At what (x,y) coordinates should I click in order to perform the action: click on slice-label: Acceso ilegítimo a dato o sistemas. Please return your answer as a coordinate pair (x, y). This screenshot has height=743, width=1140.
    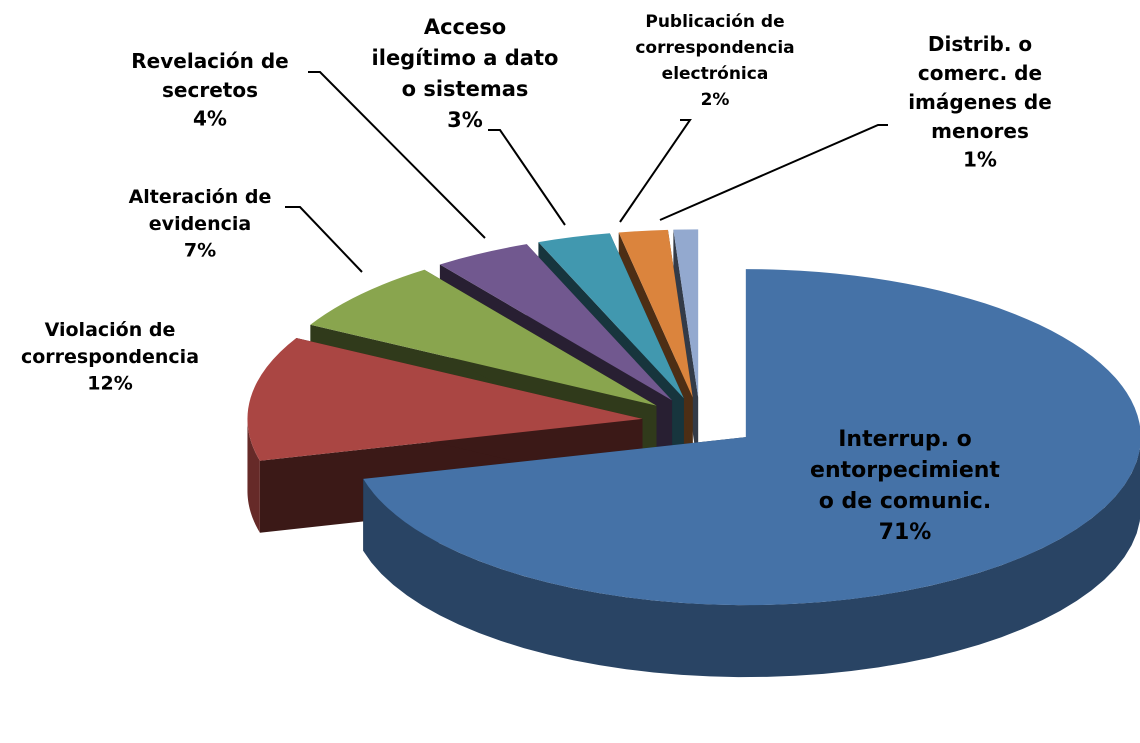
    Looking at the image, I should click on (465, 58).